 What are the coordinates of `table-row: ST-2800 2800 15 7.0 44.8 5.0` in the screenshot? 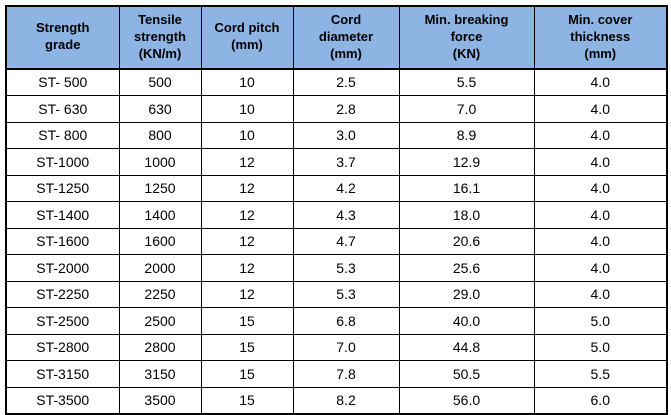 It's located at (336, 347).